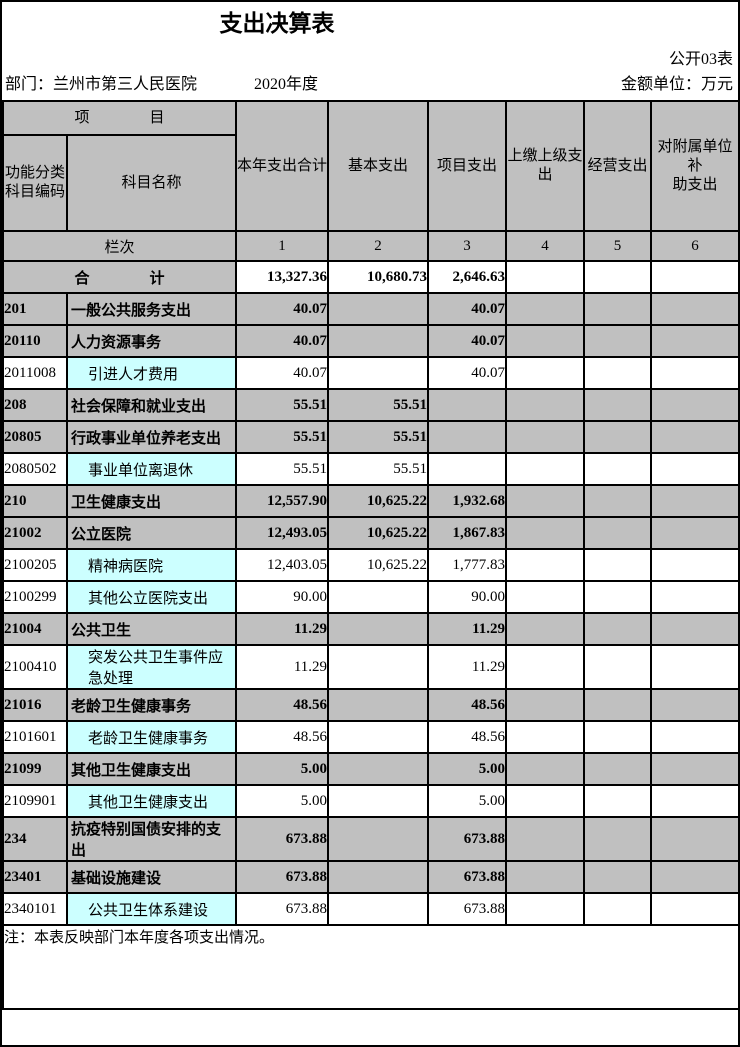 This screenshot has width=740, height=1047. Describe the element at coordinates (378, 277) in the screenshot. I see `total-value-2: 10,680.73` at that location.